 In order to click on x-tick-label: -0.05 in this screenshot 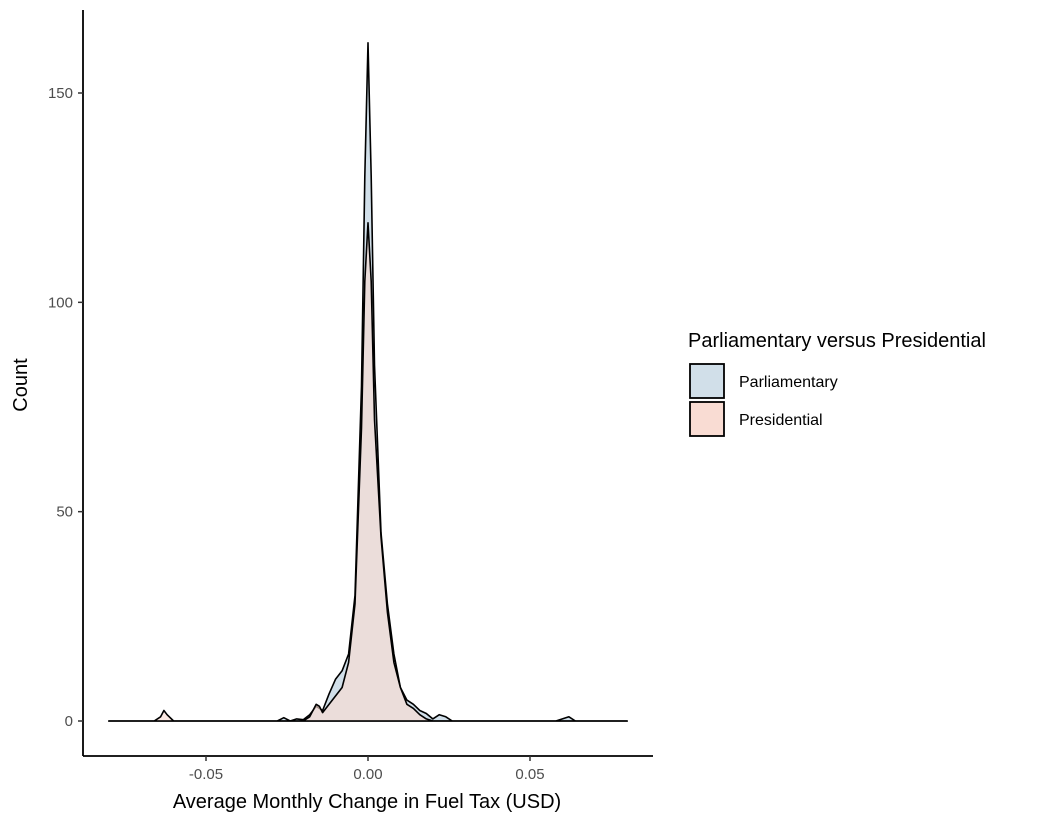, I will do `click(206, 774)`.